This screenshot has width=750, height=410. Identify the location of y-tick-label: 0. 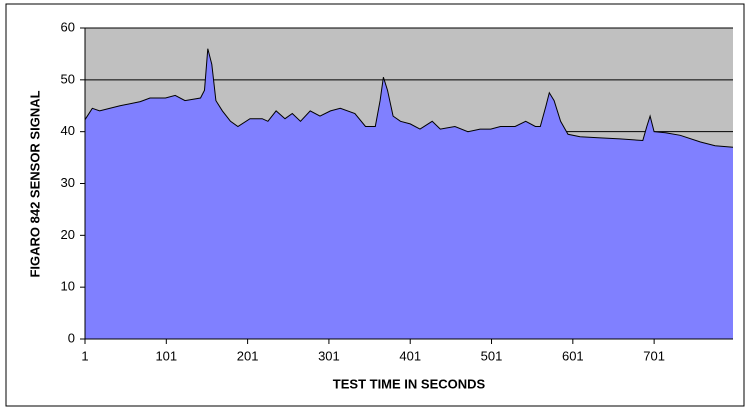
(71, 337).